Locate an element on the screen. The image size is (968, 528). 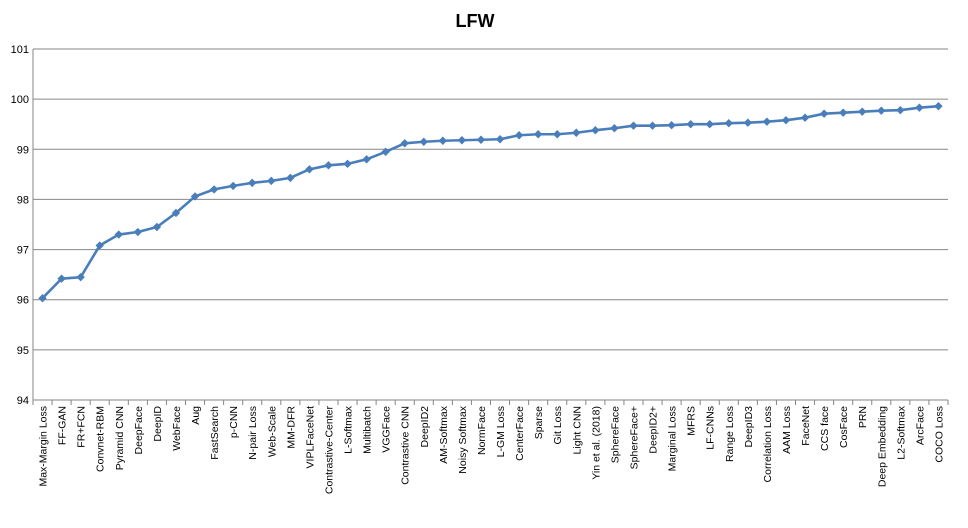
x-tick-label: CosFace is located at coordinates (844, 427).